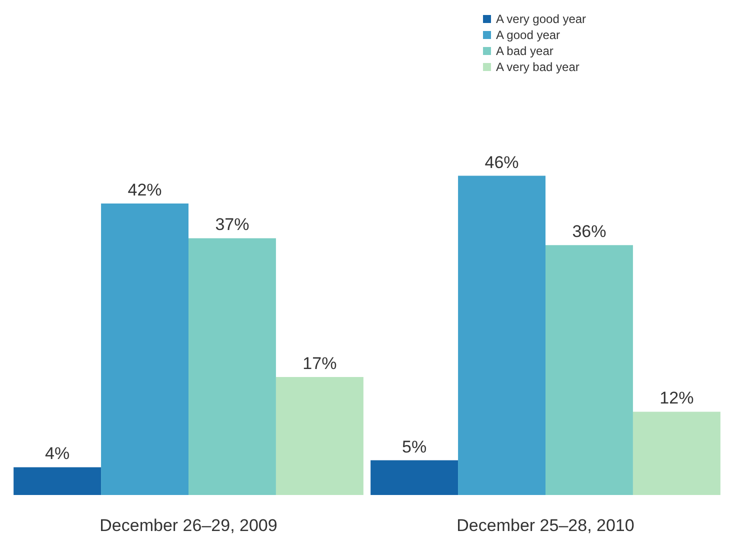  Describe the element at coordinates (57, 454) in the screenshot. I see `data-label: 4%` at that location.